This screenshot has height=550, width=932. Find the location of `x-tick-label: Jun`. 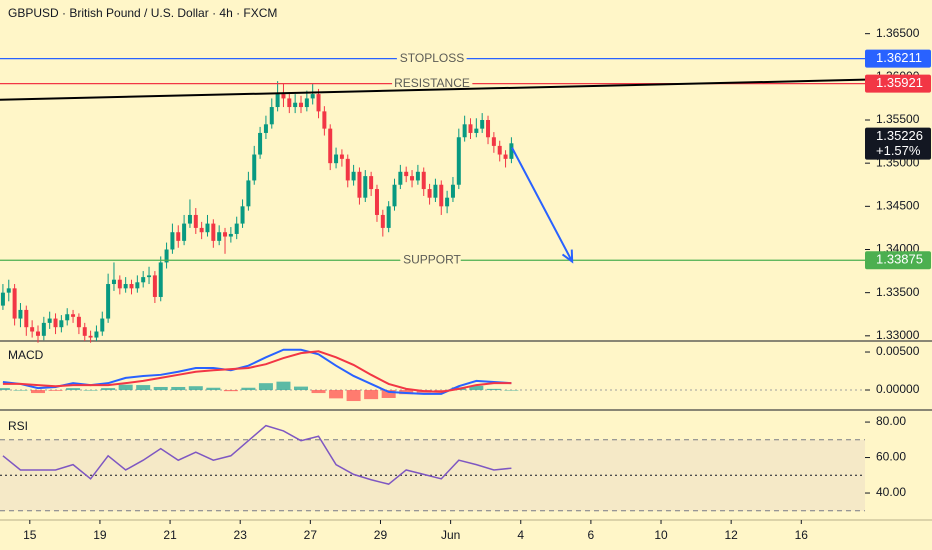

x-tick-label: Jun is located at coordinates (450, 535).